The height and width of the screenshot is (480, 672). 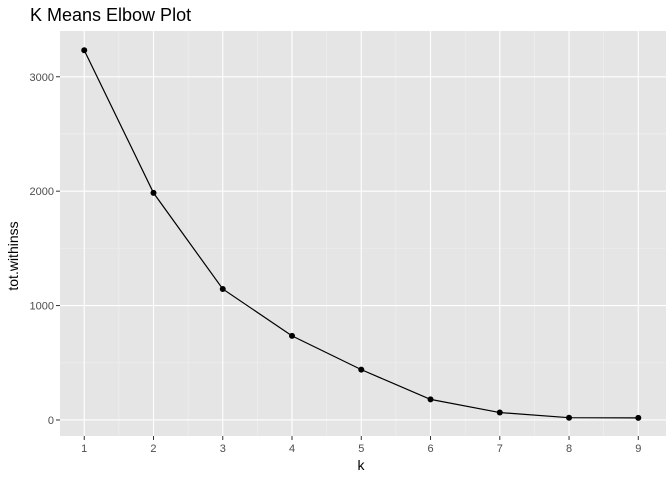 I want to click on y-tick-label: 1000, so click(x=42, y=307).